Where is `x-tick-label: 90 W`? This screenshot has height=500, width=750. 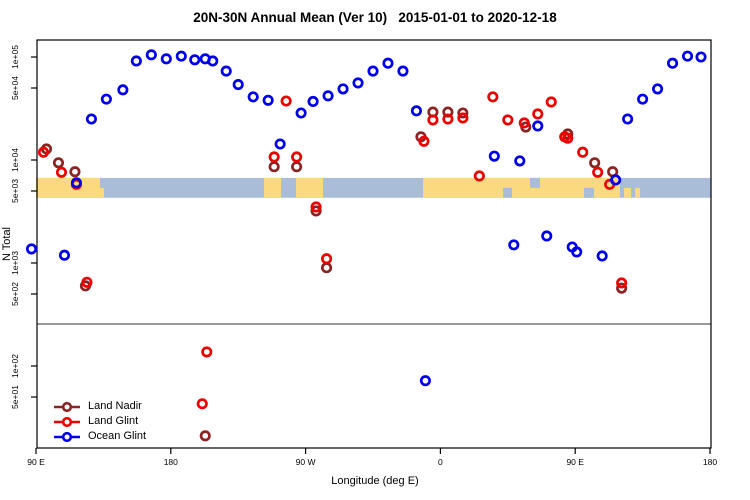
x-tick-label: 90 W is located at coordinates (306, 462).